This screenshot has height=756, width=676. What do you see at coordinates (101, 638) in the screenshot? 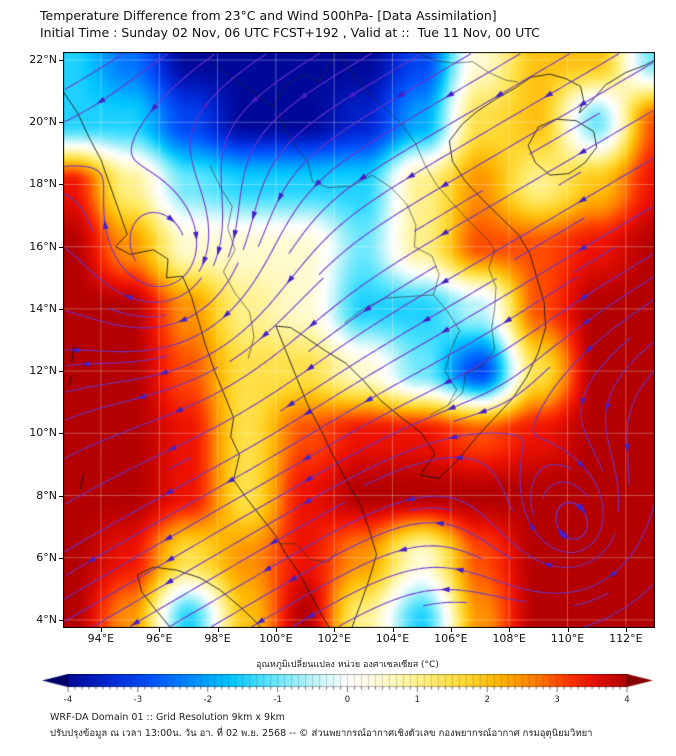
I see `x-tick-label: 94°E` at bounding box center [101, 638].